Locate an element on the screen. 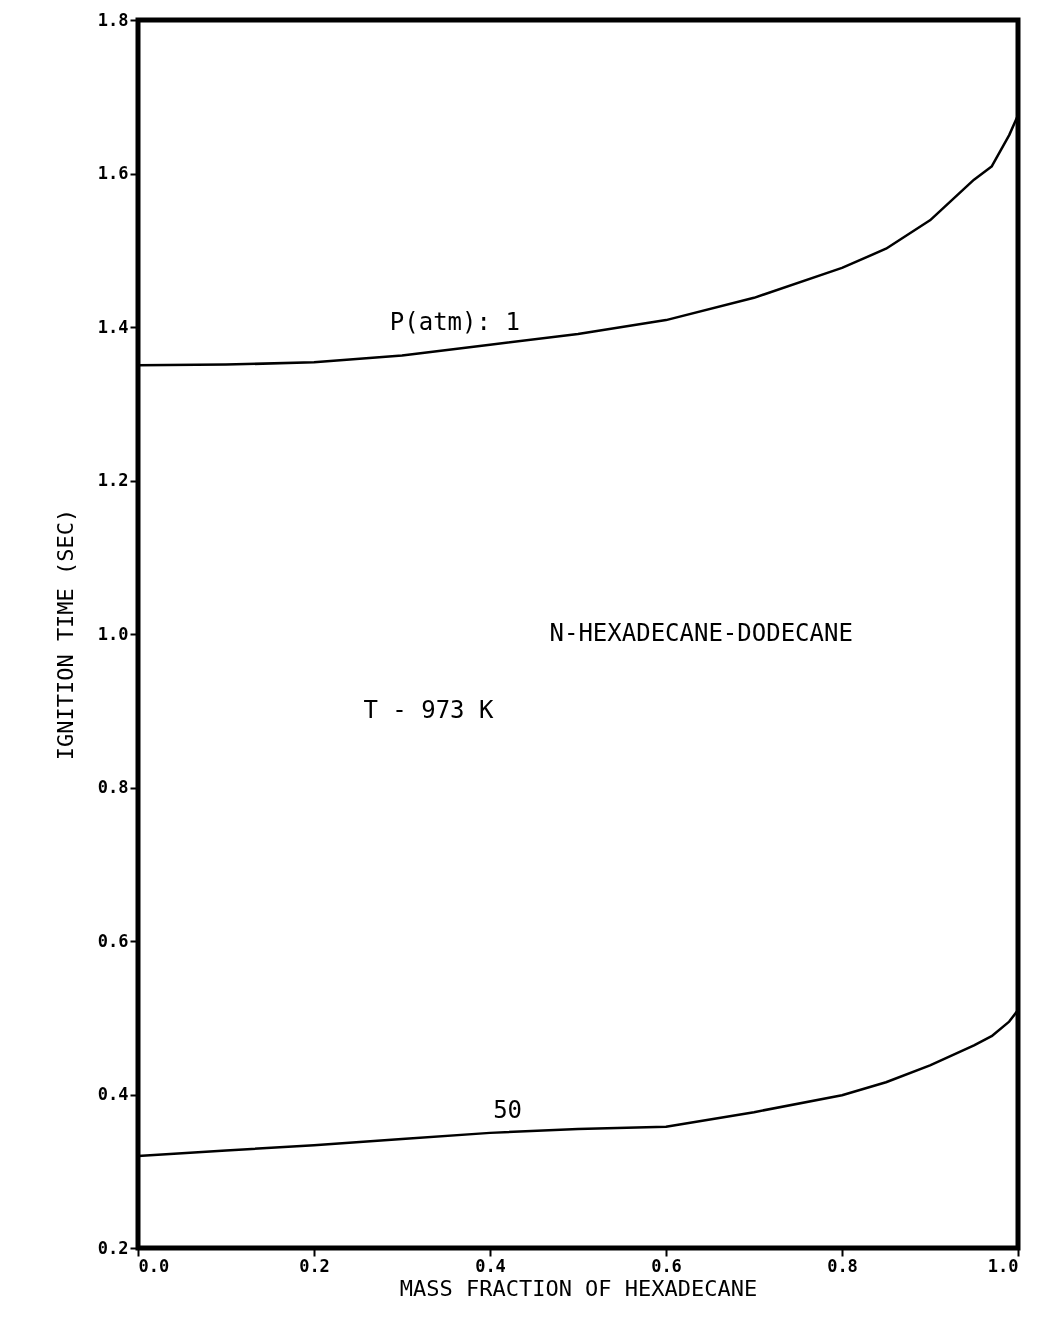  x-tick-label: 0.2 is located at coordinates (314, 1265).